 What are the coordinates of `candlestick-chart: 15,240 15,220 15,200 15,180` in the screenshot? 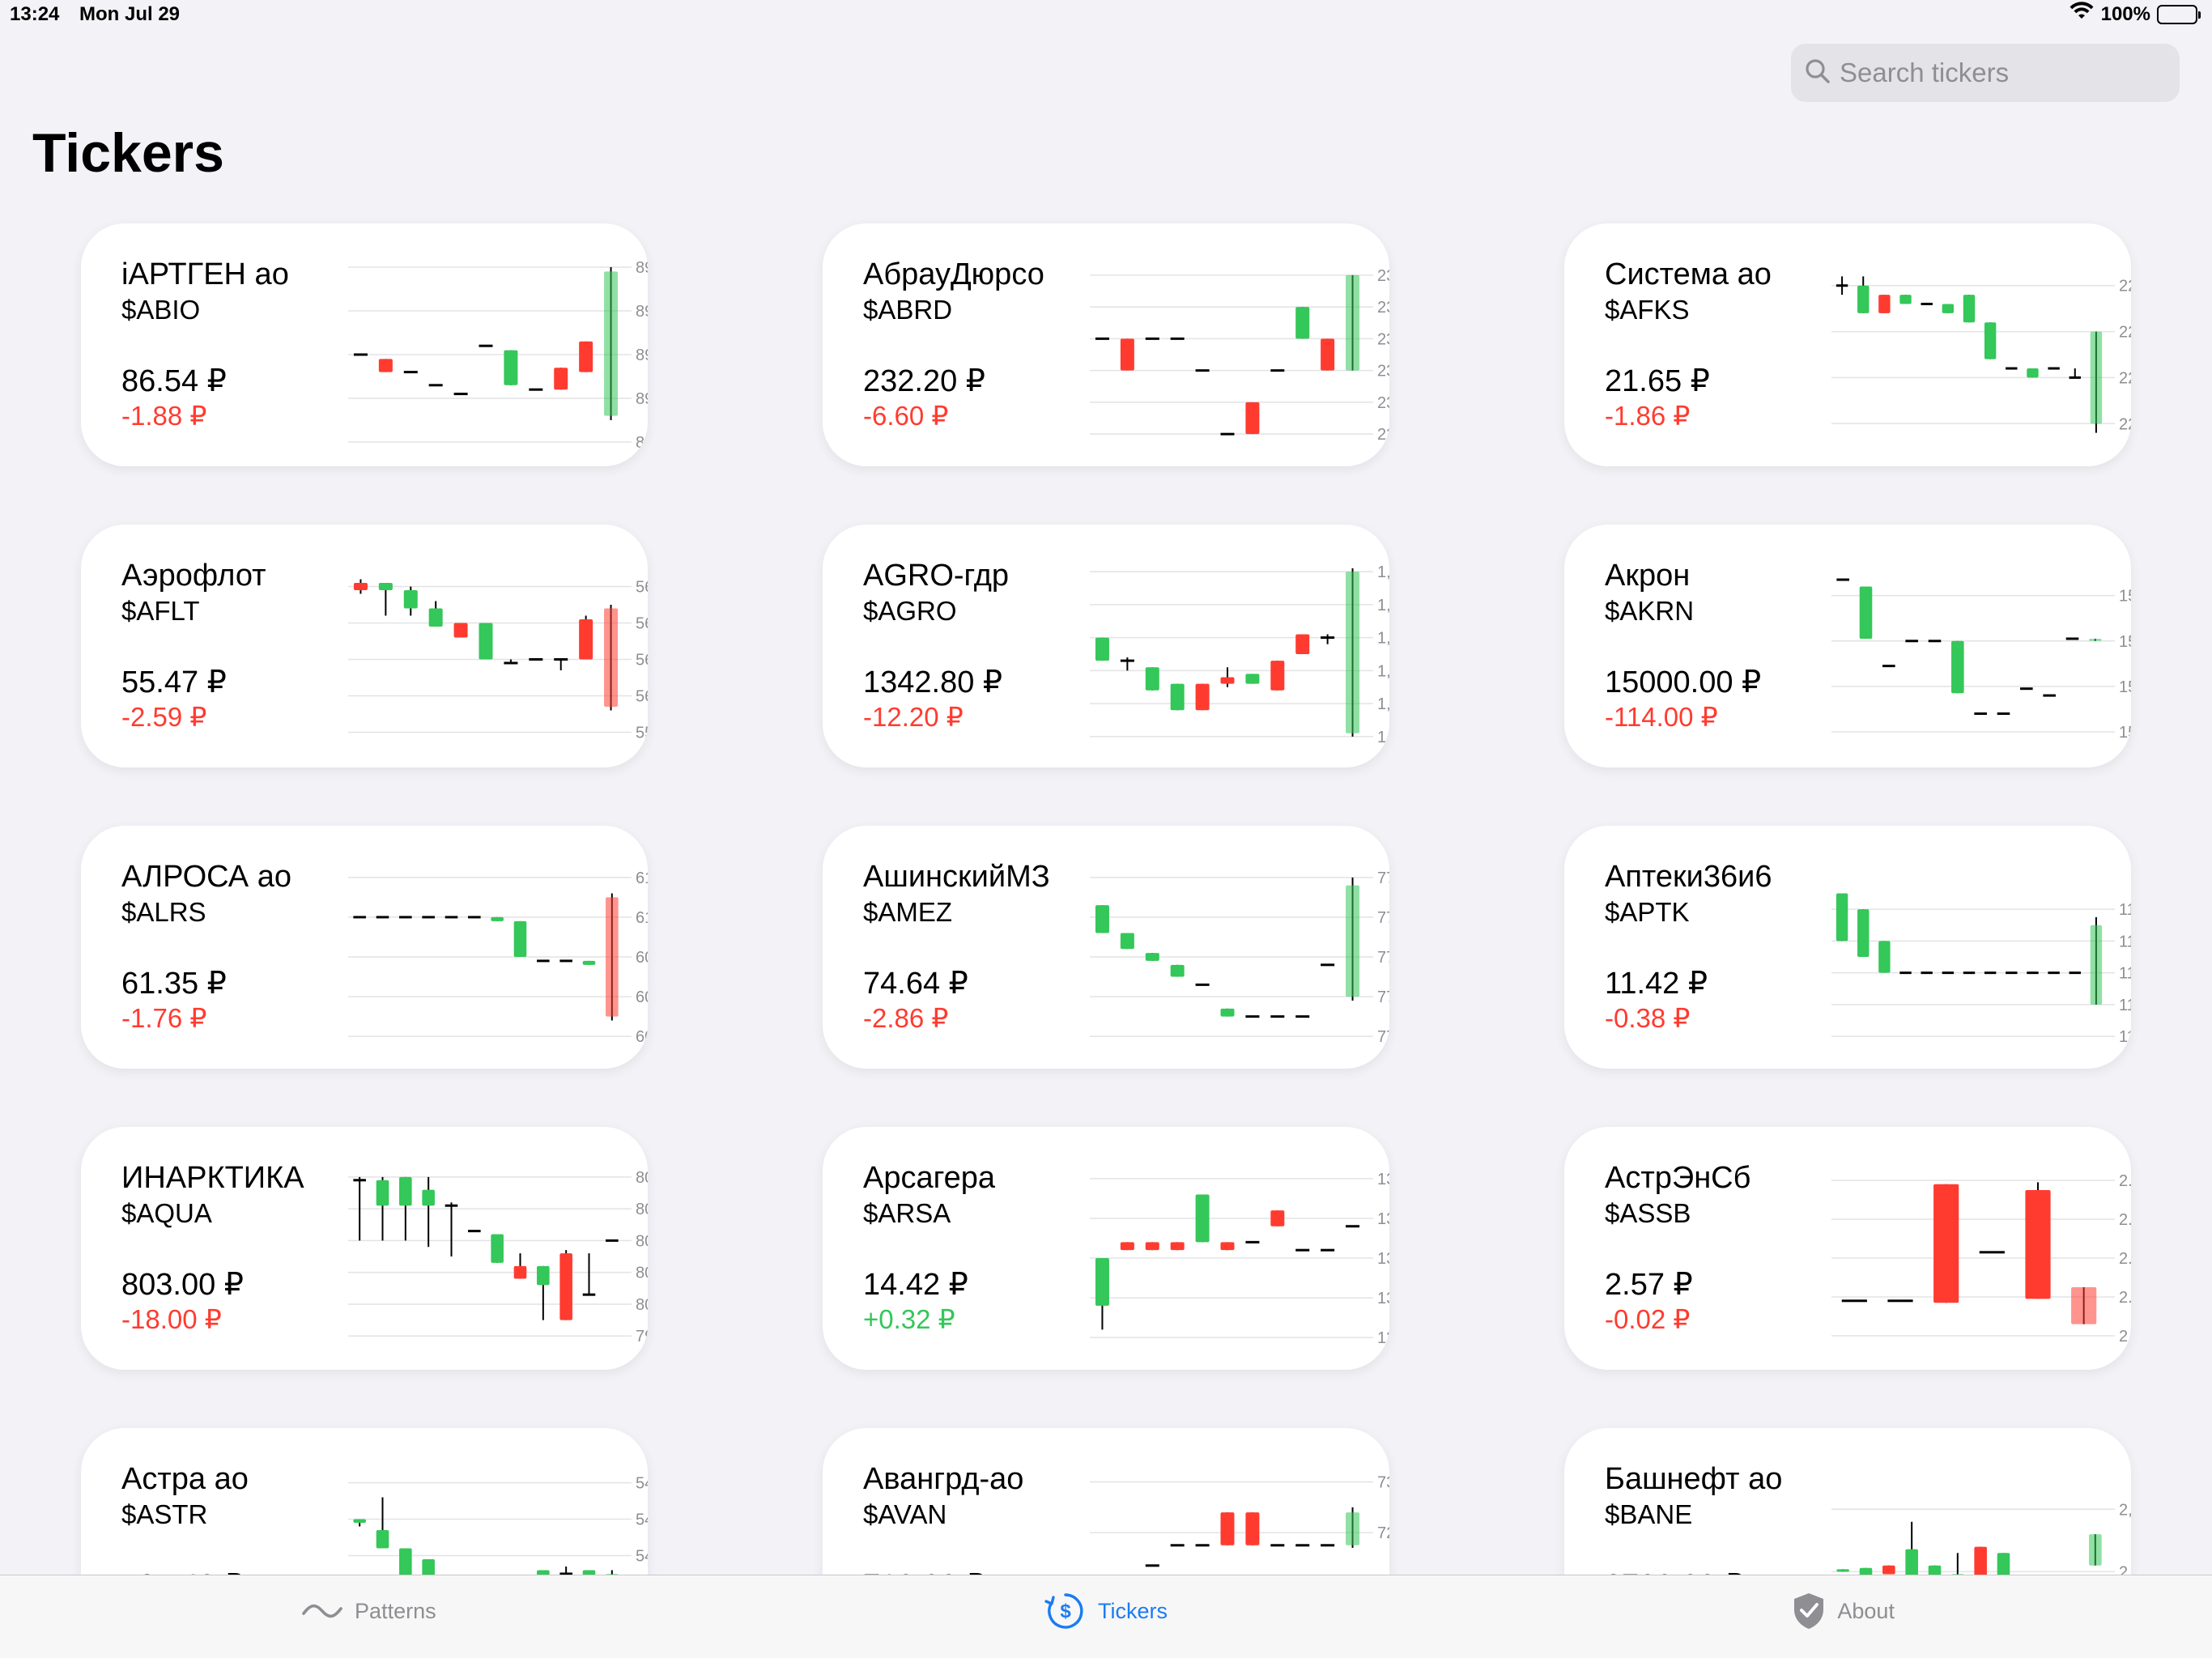 It's located at (1981, 660).